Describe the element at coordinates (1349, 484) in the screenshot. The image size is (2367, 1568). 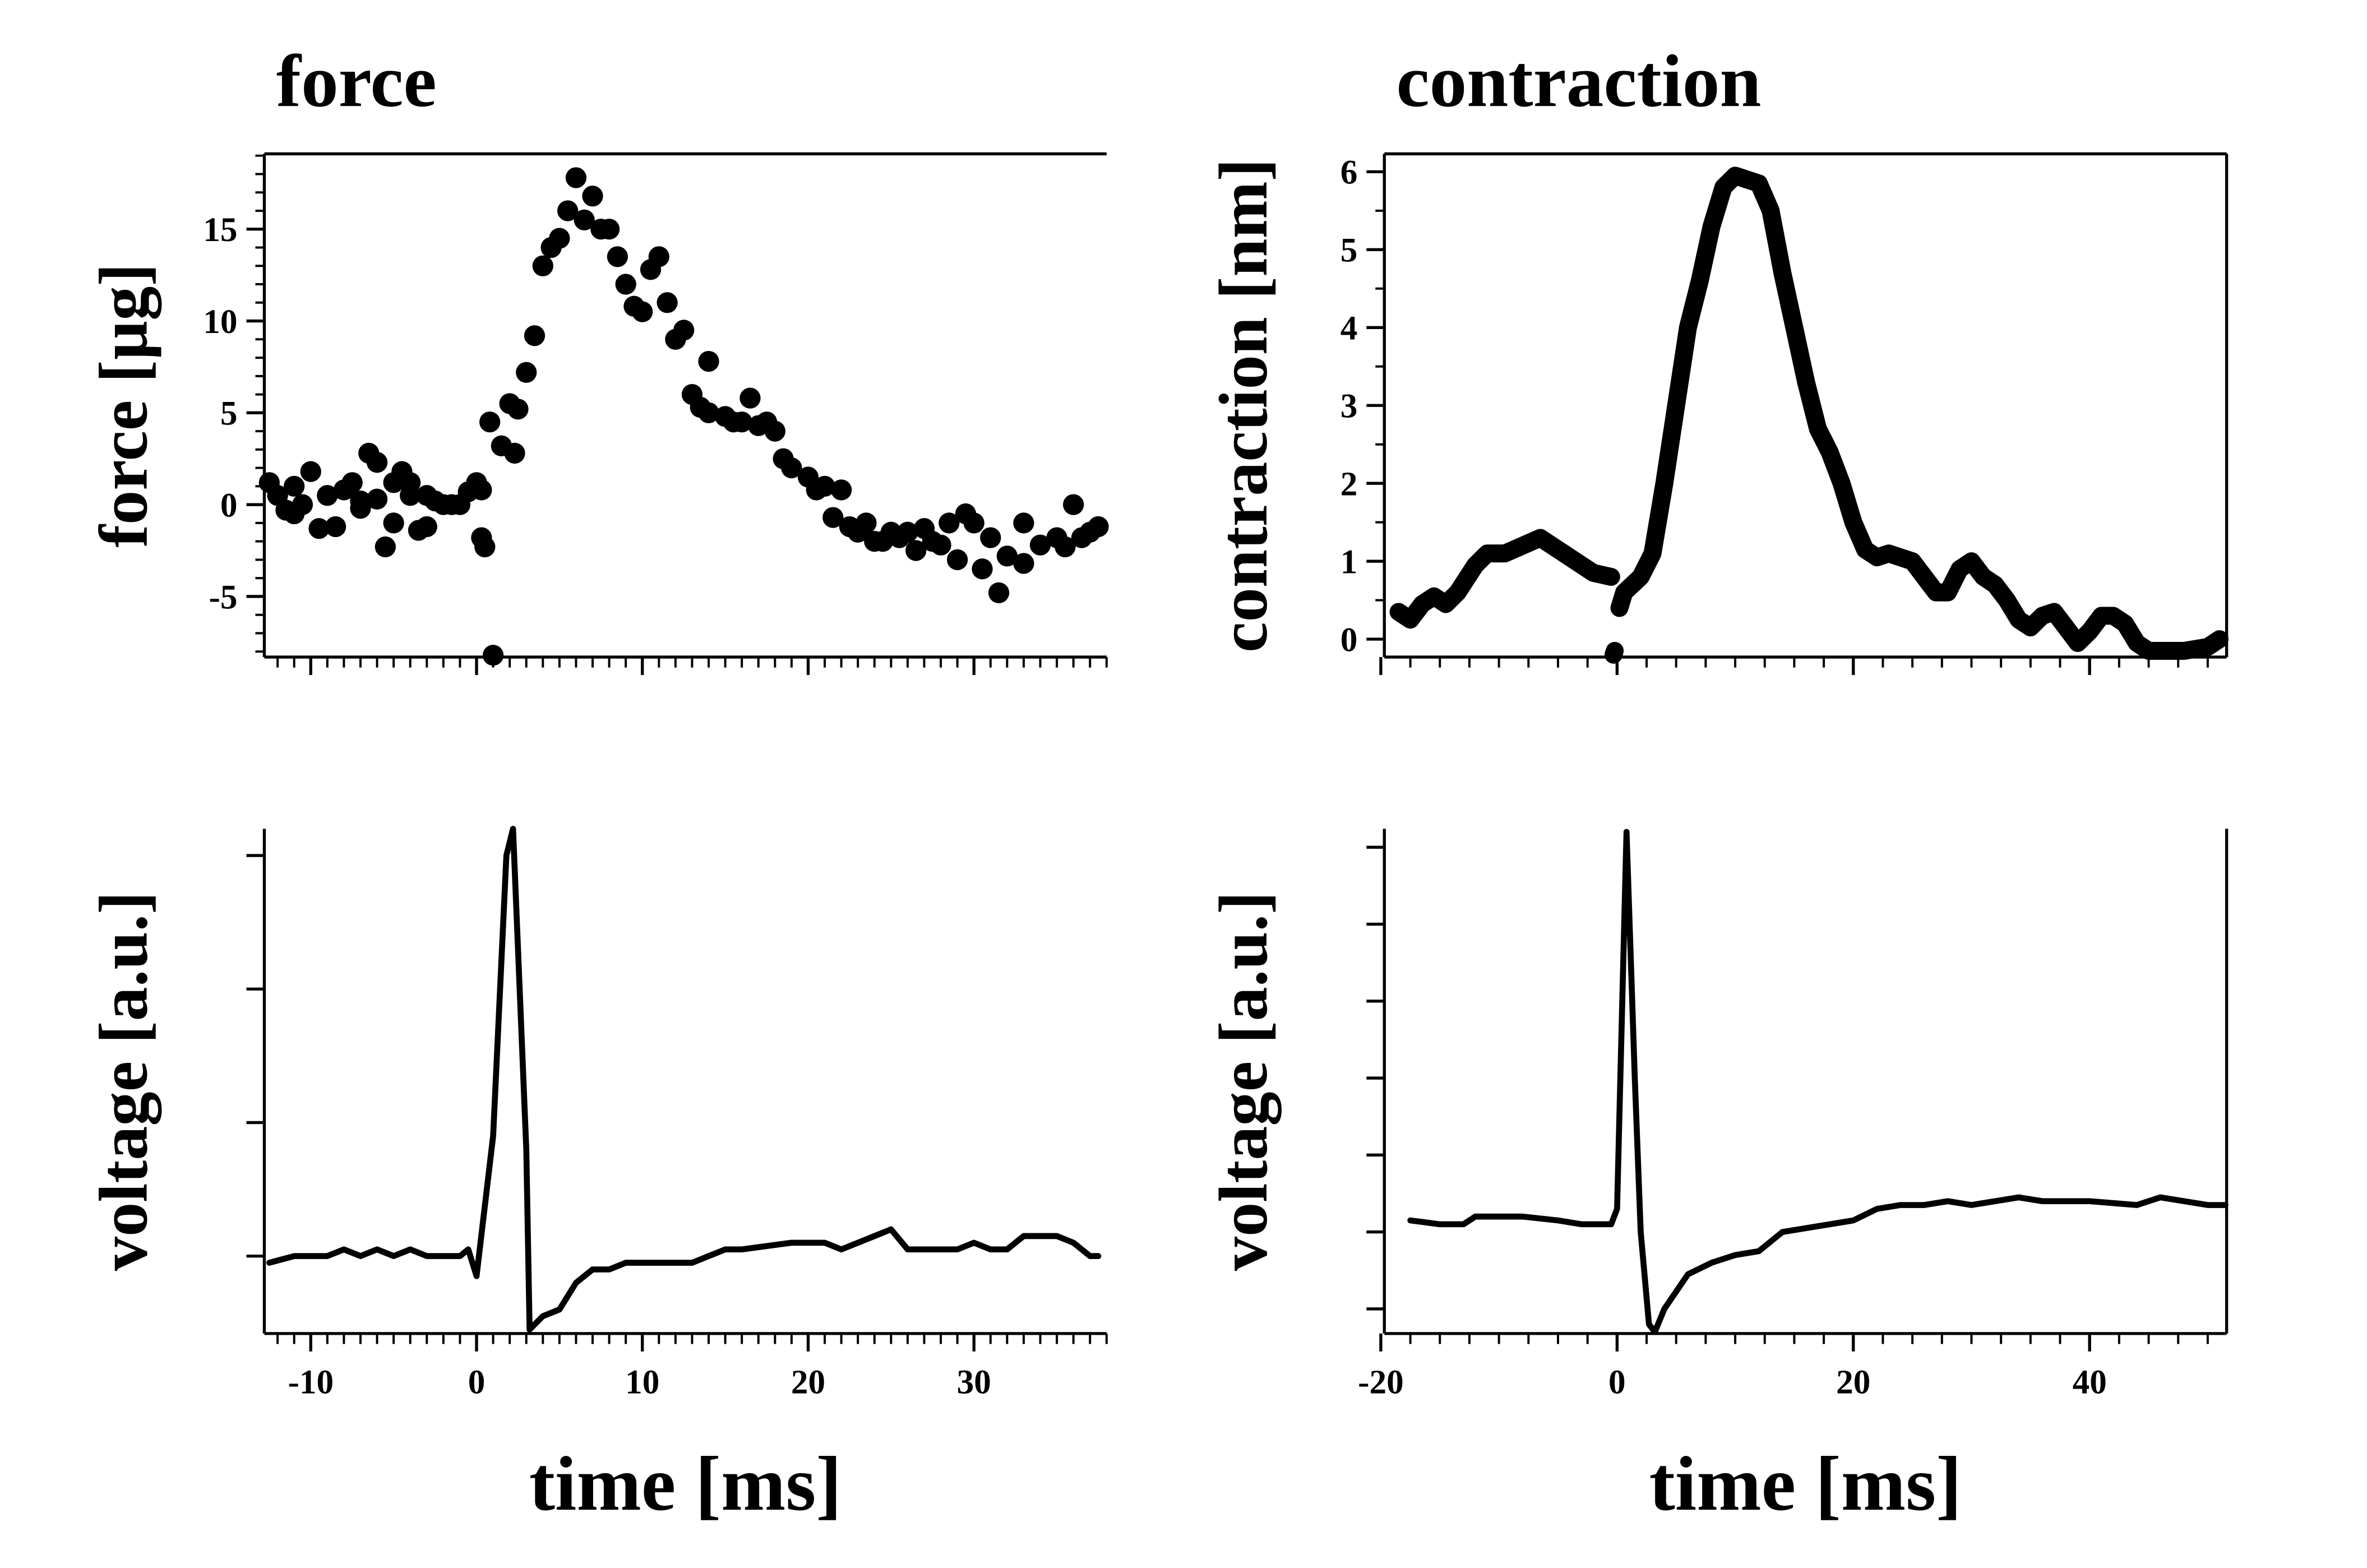
I see `y-tick-label: 2` at that location.